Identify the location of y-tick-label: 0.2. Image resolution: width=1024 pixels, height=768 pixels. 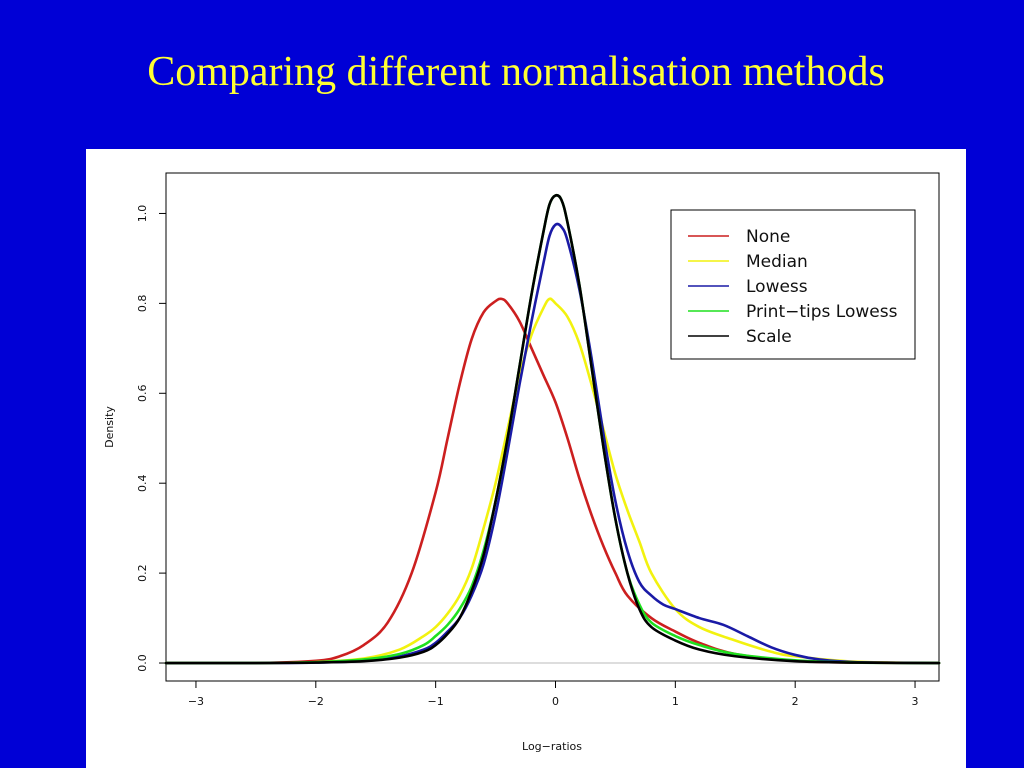
(142, 573).